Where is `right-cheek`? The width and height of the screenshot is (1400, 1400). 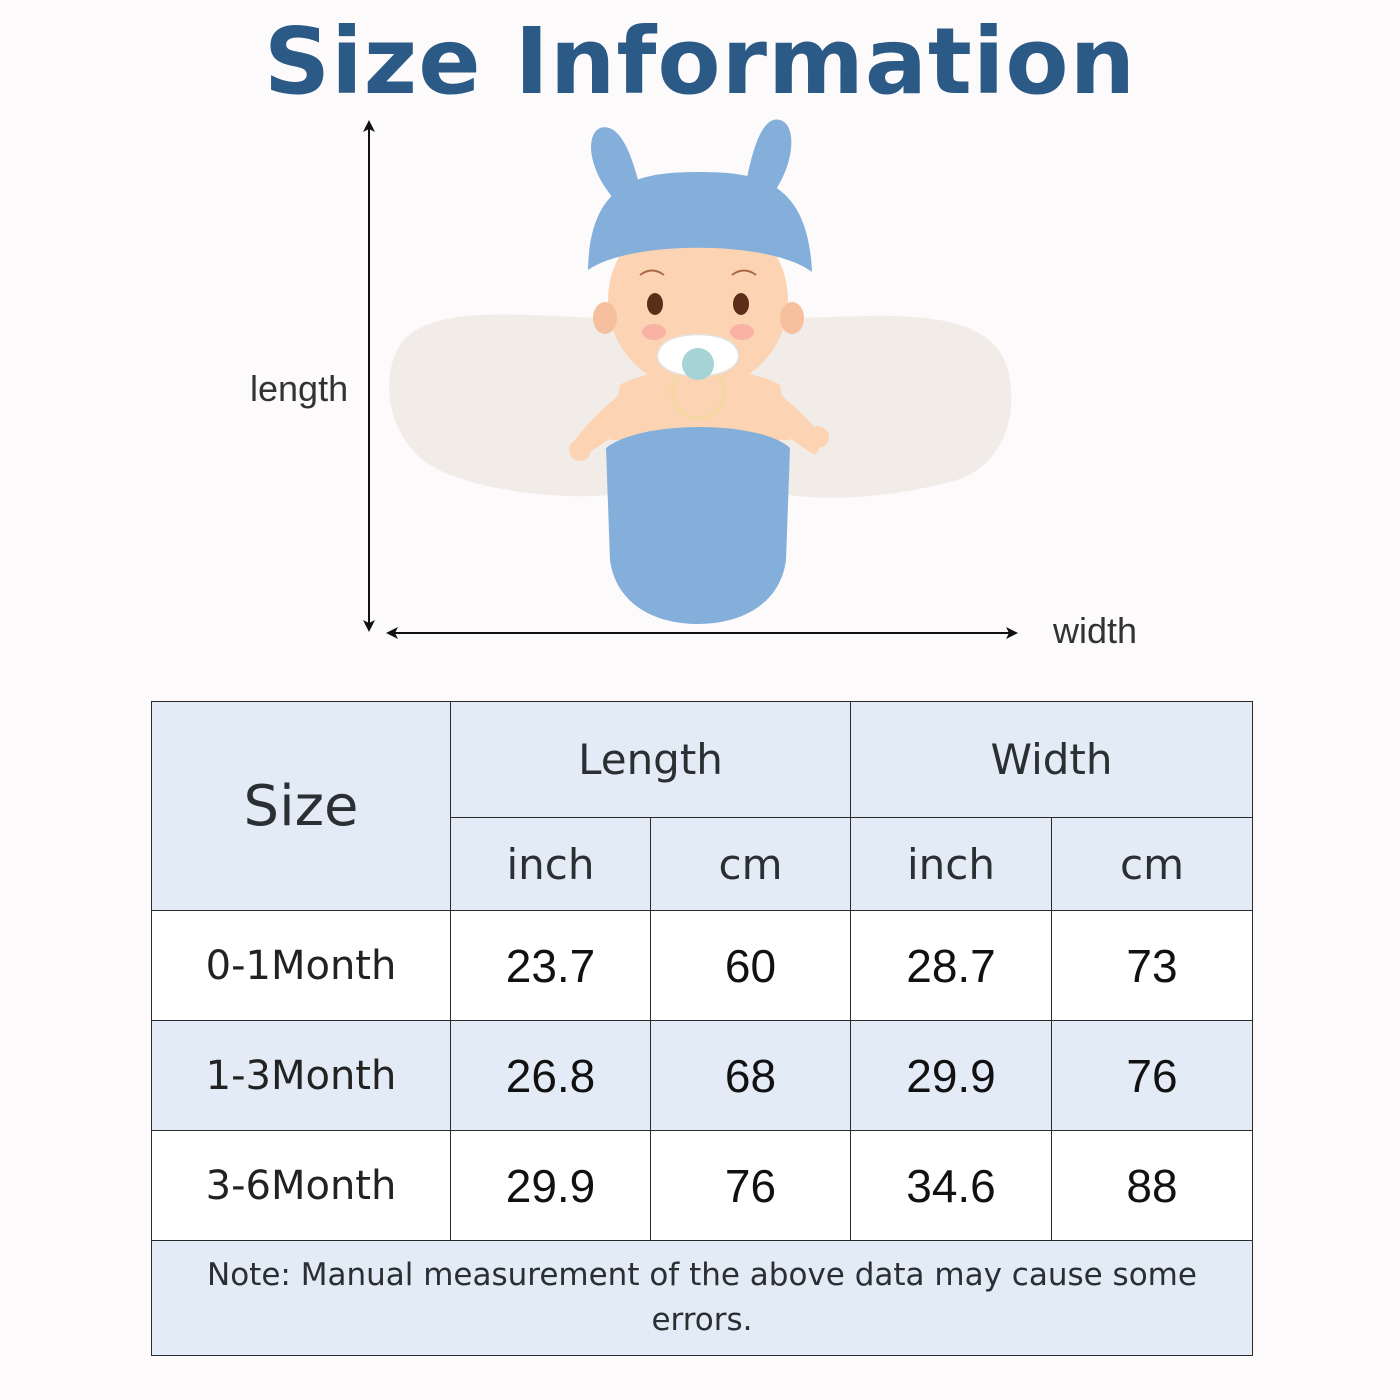
right-cheek is located at coordinates (742, 332).